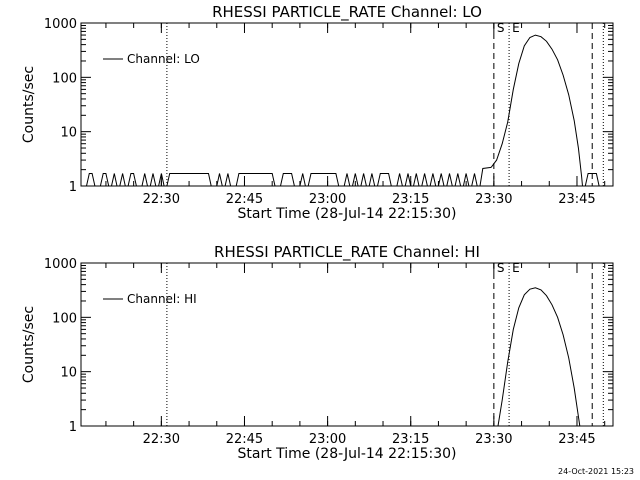  Describe the element at coordinates (347, 12) in the screenshot. I see `chart-title: RHESSI PARTICLE_RATE Channel: LO` at that location.